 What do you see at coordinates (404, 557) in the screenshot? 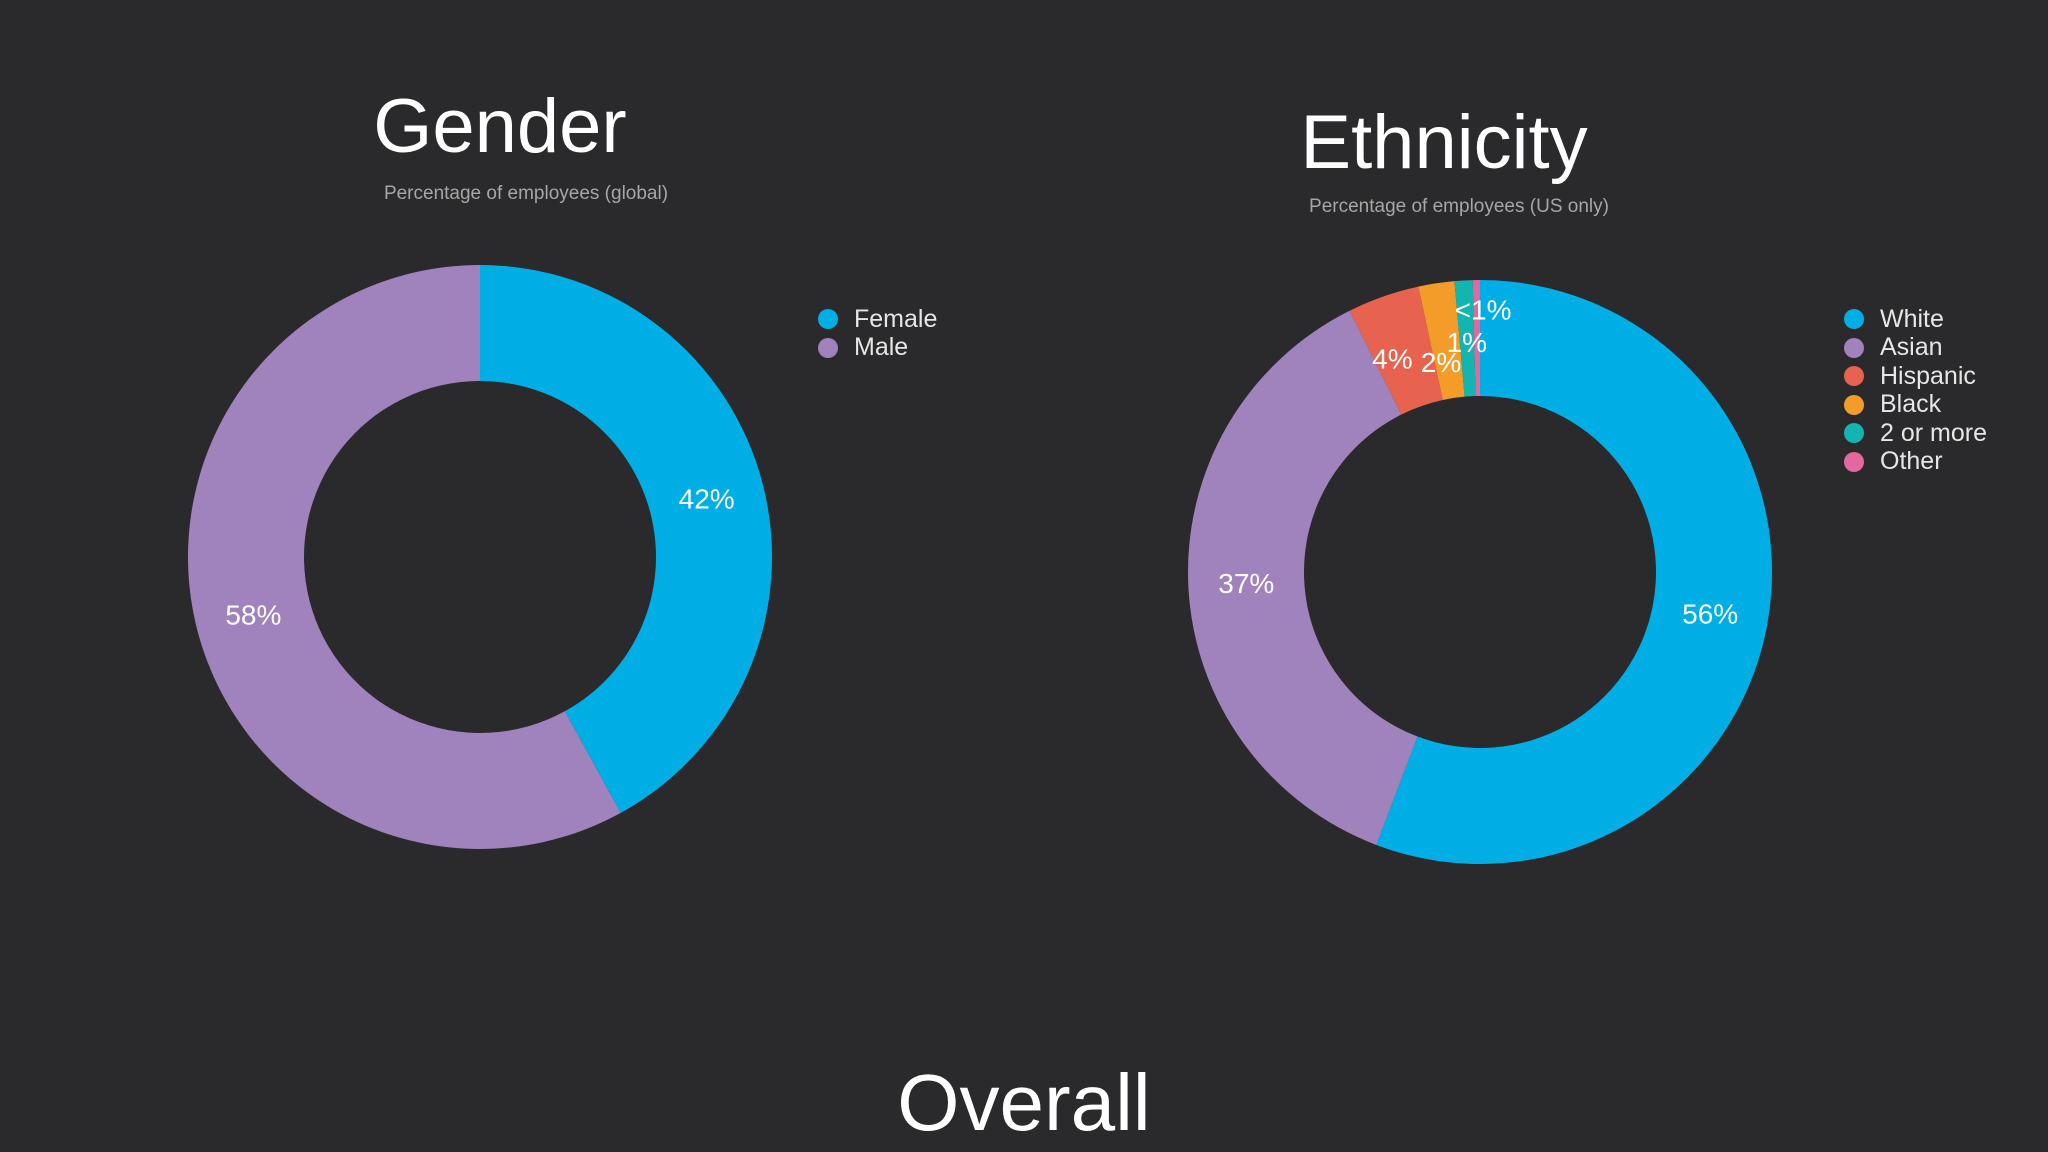
I see `gender-slice-male` at bounding box center [404, 557].